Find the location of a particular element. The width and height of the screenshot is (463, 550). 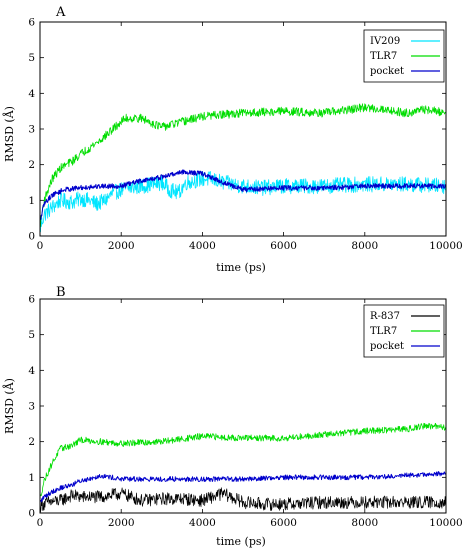

legend: IV209 TLR7 pocket is located at coordinates (404, 56).